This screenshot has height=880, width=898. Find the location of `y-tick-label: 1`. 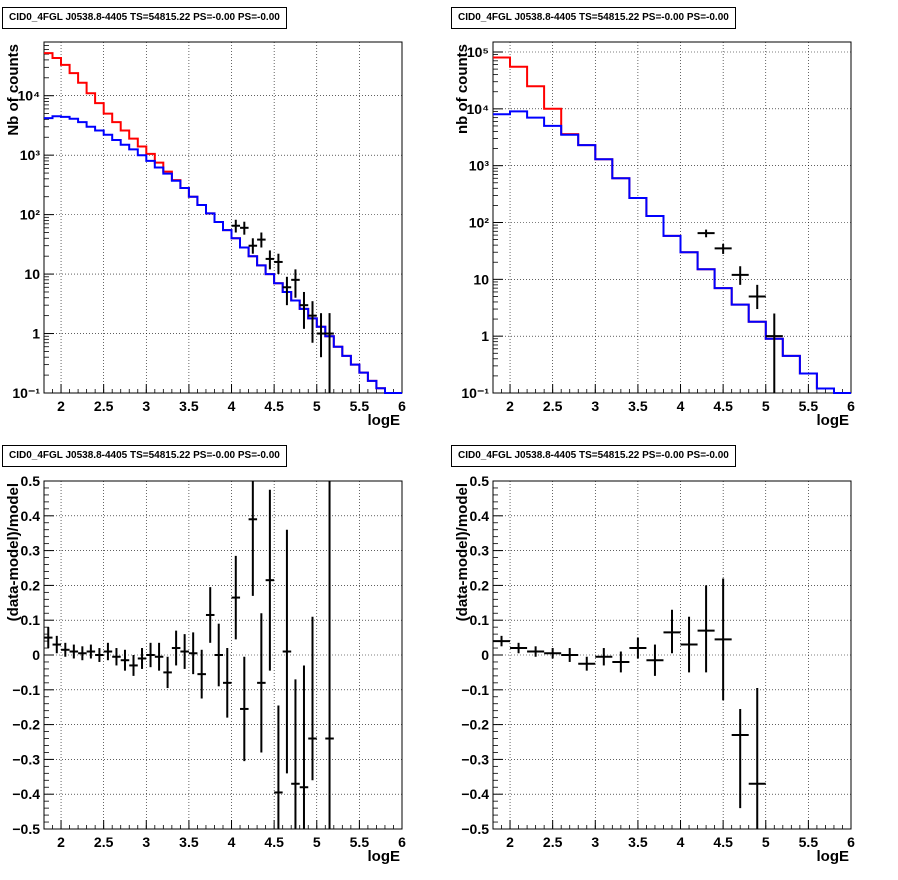

y-tick-label: 1 is located at coordinates (36, 334).